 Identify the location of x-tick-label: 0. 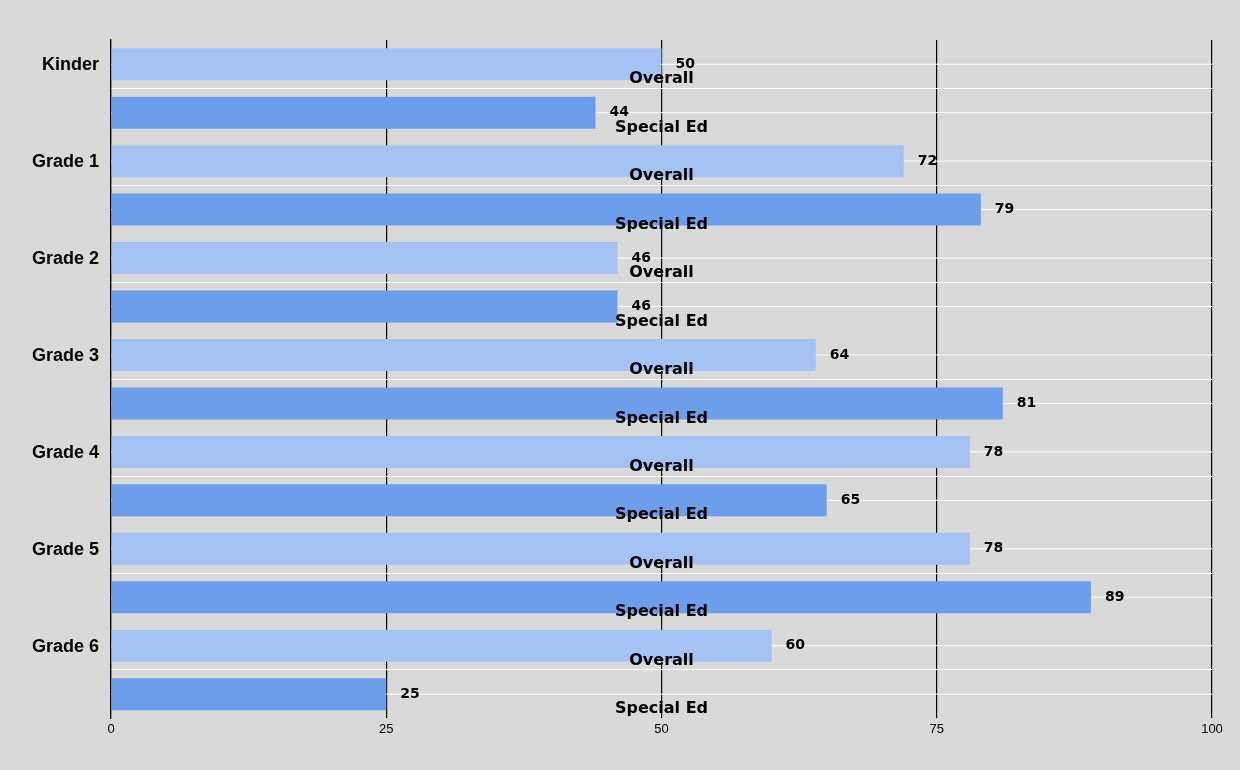
(111, 728).